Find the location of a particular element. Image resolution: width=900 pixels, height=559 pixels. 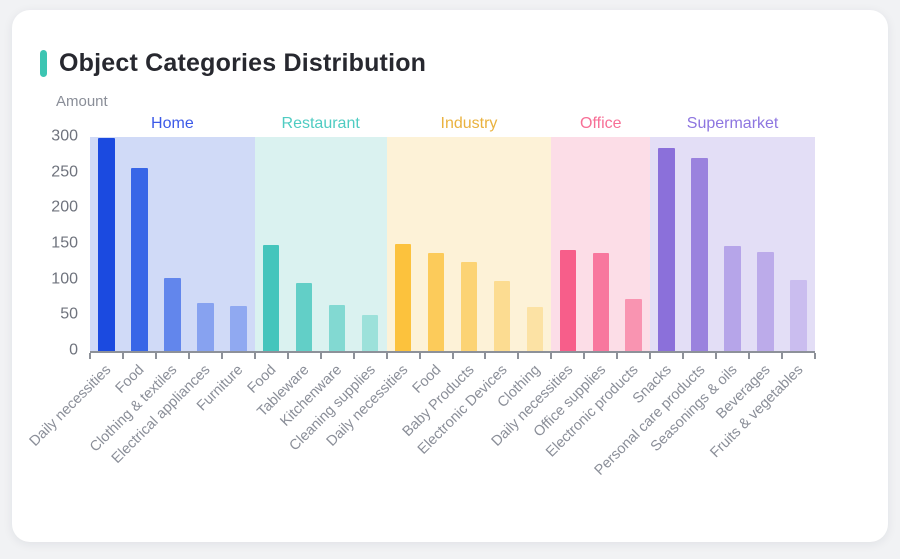

bar-restaurant-cleaning-supplies is located at coordinates (370, 333).